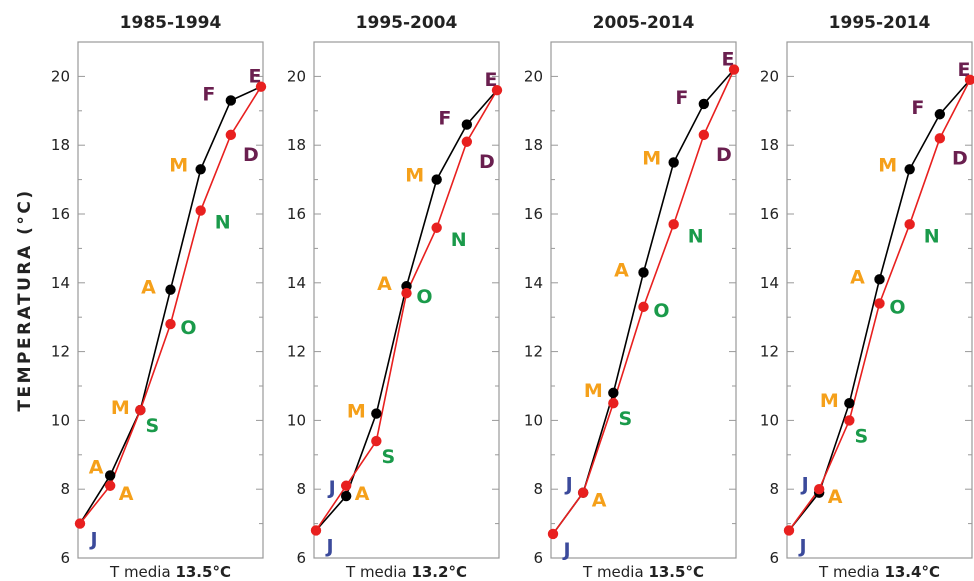  Describe the element at coordinates (171, 23) in the screenshot. I see `panel-title: 1985-1994` at that location.